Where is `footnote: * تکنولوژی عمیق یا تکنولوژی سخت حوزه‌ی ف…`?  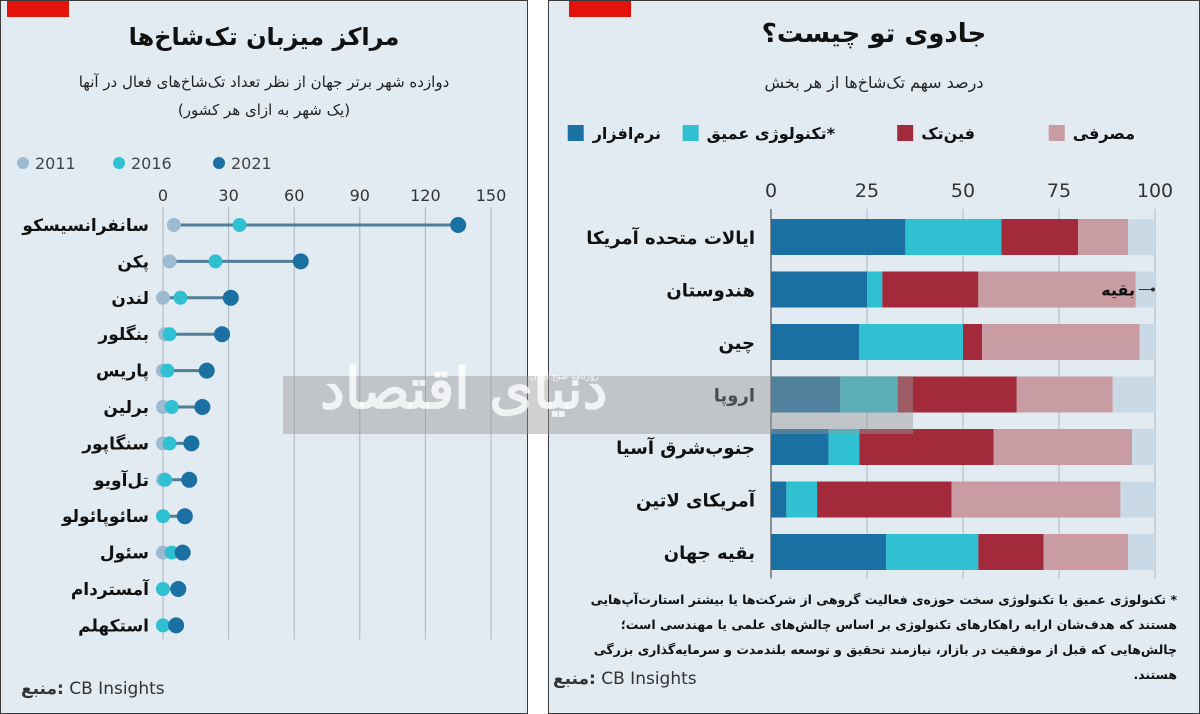 footnote: * تکنولوژی عمیق یا تکنولوژی سخت حوزه‌ی ف… is located at coordinates (883, 637).